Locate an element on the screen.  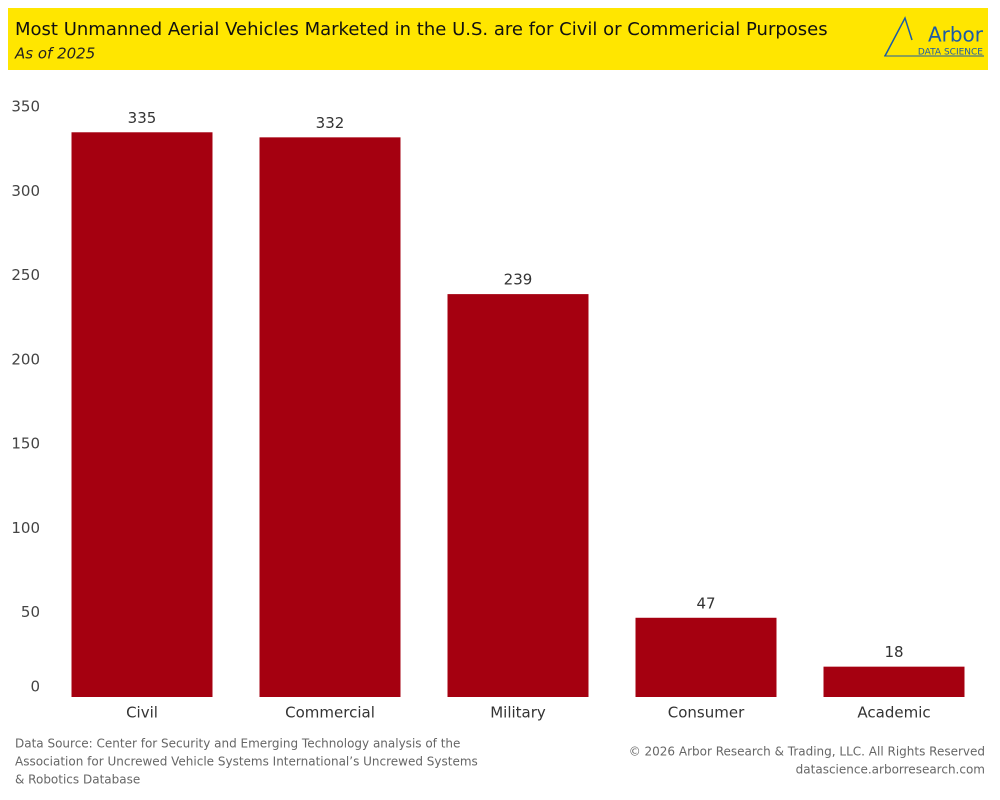
x-tick-label: Academic is located at coordinates (893, 713).